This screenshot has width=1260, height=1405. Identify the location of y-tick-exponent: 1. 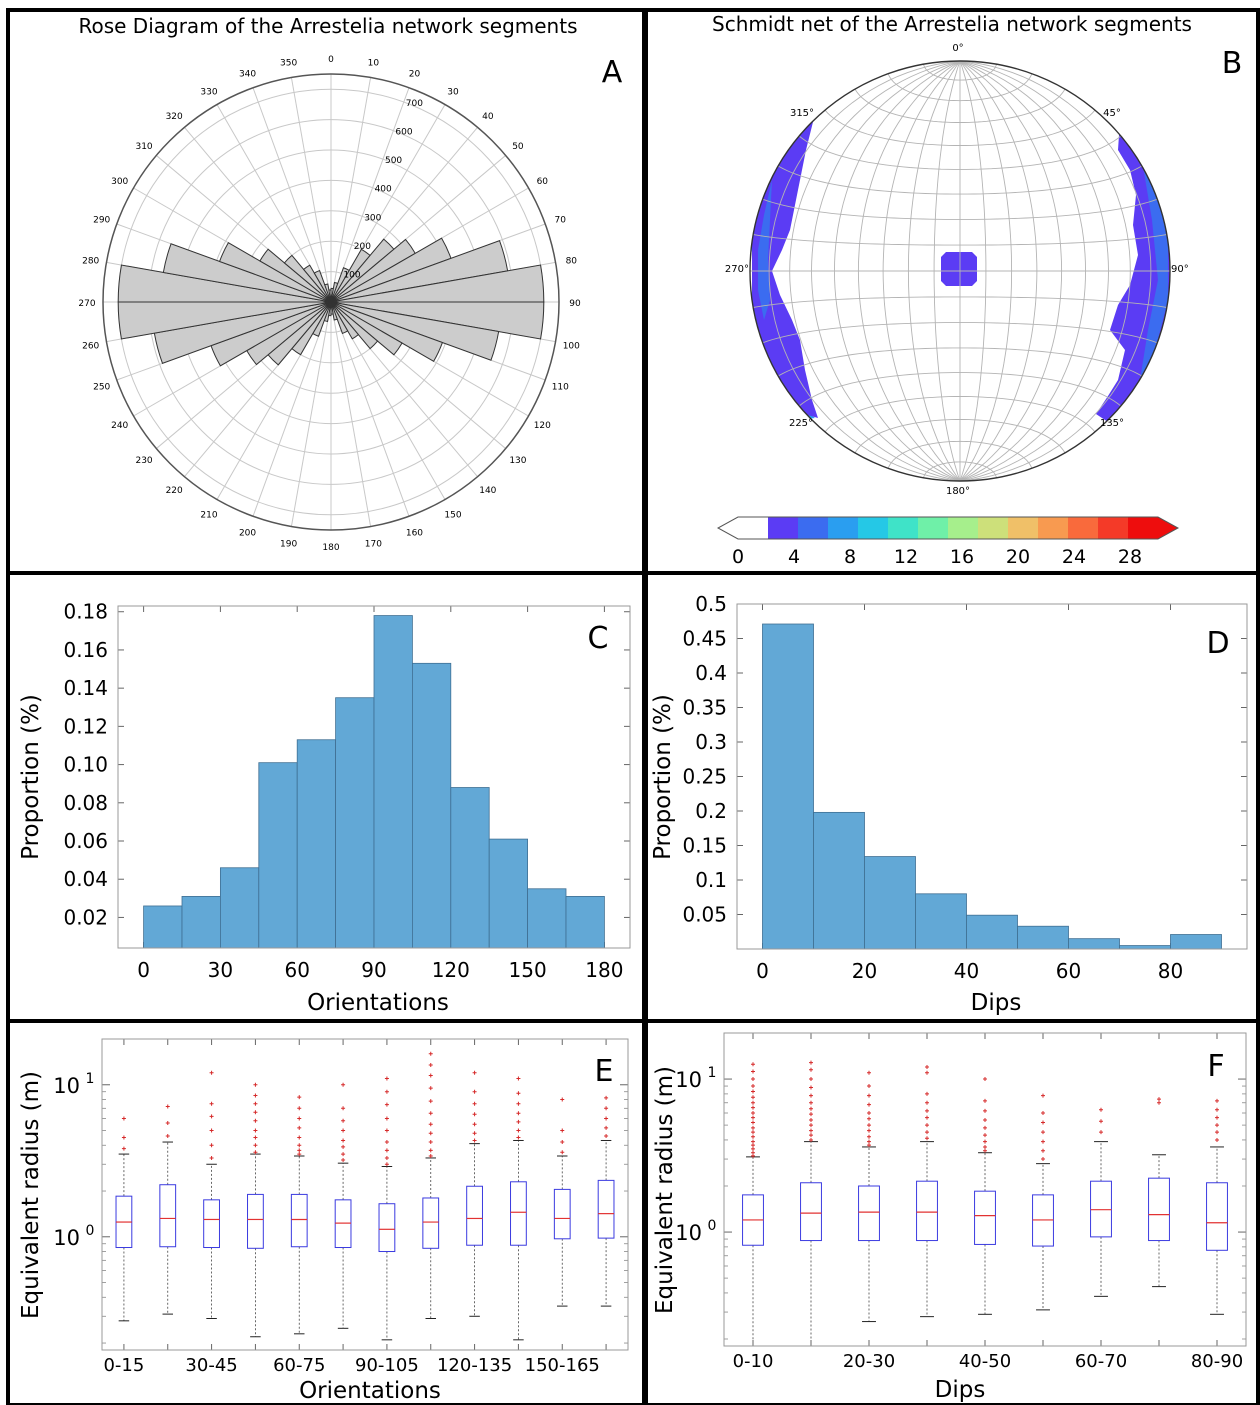
(712, 1073).